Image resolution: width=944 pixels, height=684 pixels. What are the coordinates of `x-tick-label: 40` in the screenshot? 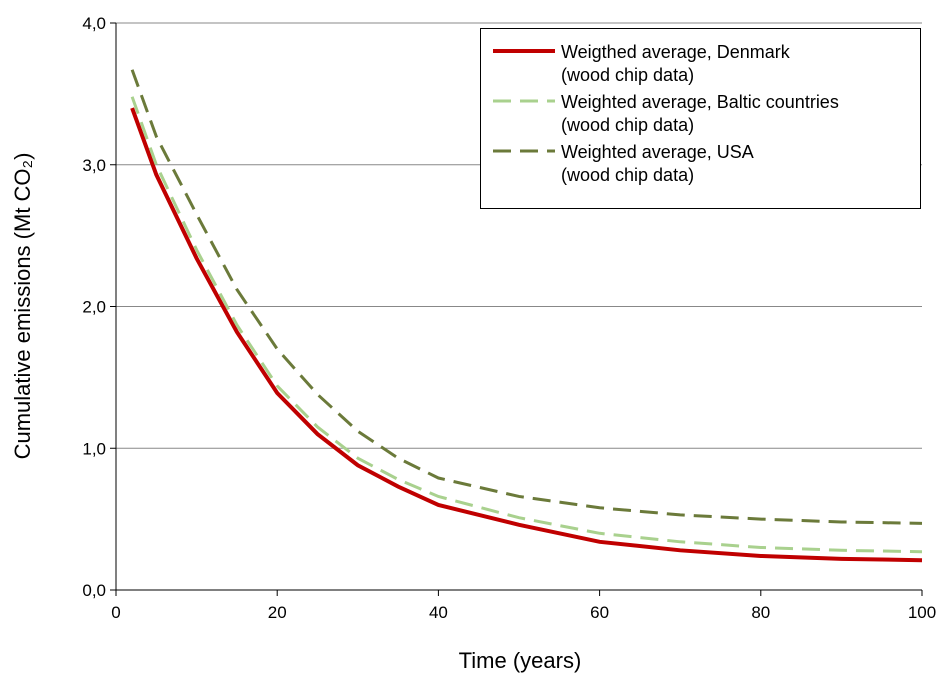 It's located at (438, 612).